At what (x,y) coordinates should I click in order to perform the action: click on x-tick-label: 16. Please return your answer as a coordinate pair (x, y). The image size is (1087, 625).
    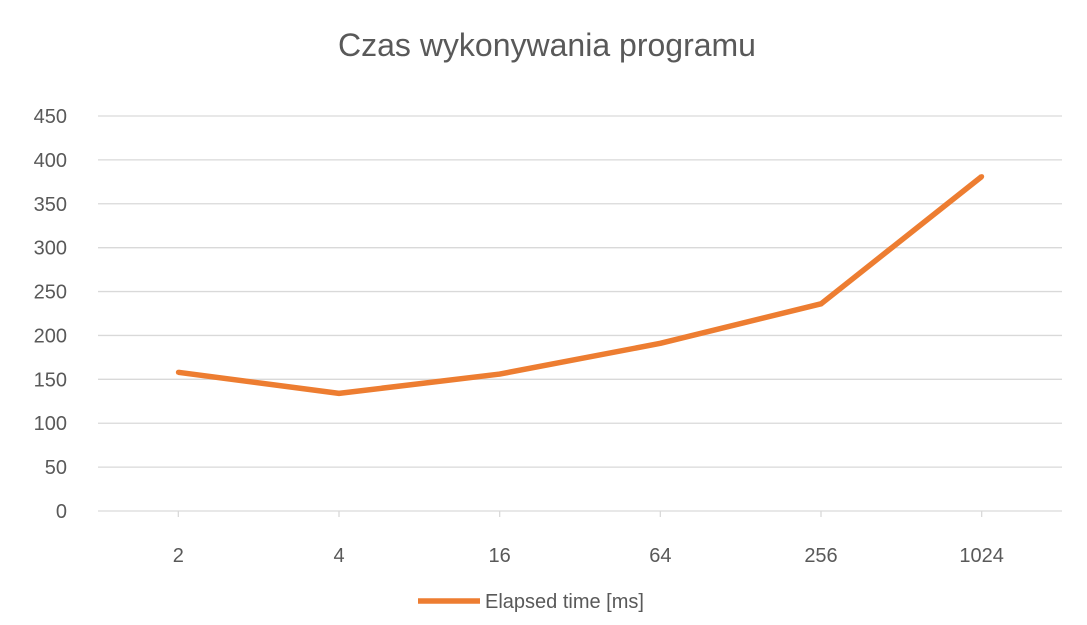
    Looking at the image, I should click on (500, 556).